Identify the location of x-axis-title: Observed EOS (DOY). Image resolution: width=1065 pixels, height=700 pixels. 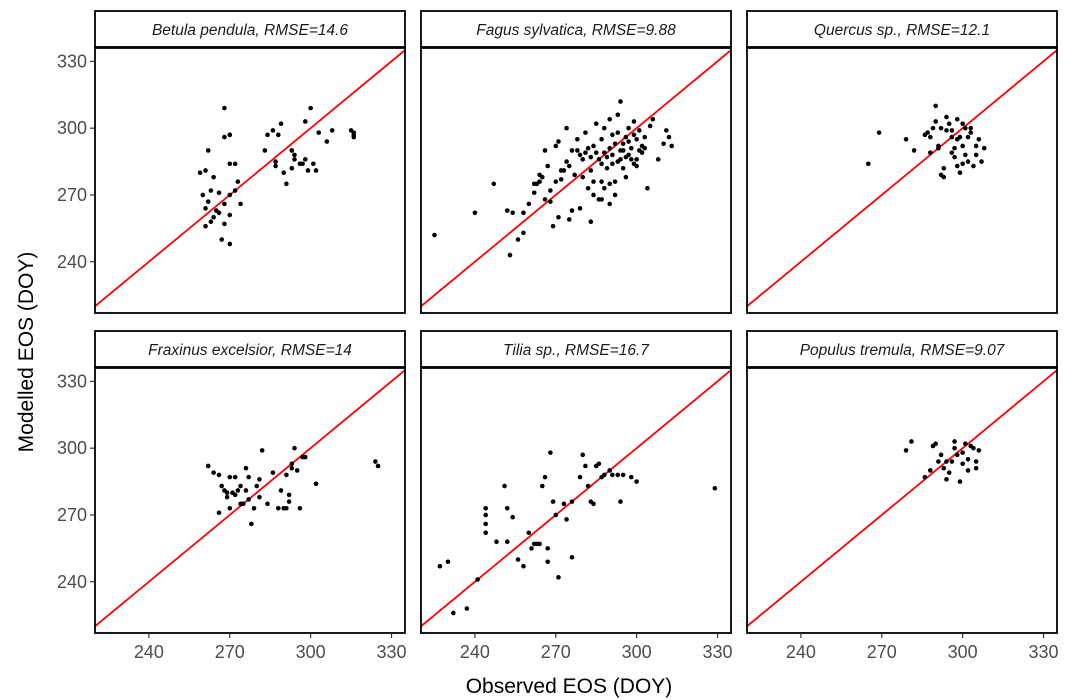
(569, 686).